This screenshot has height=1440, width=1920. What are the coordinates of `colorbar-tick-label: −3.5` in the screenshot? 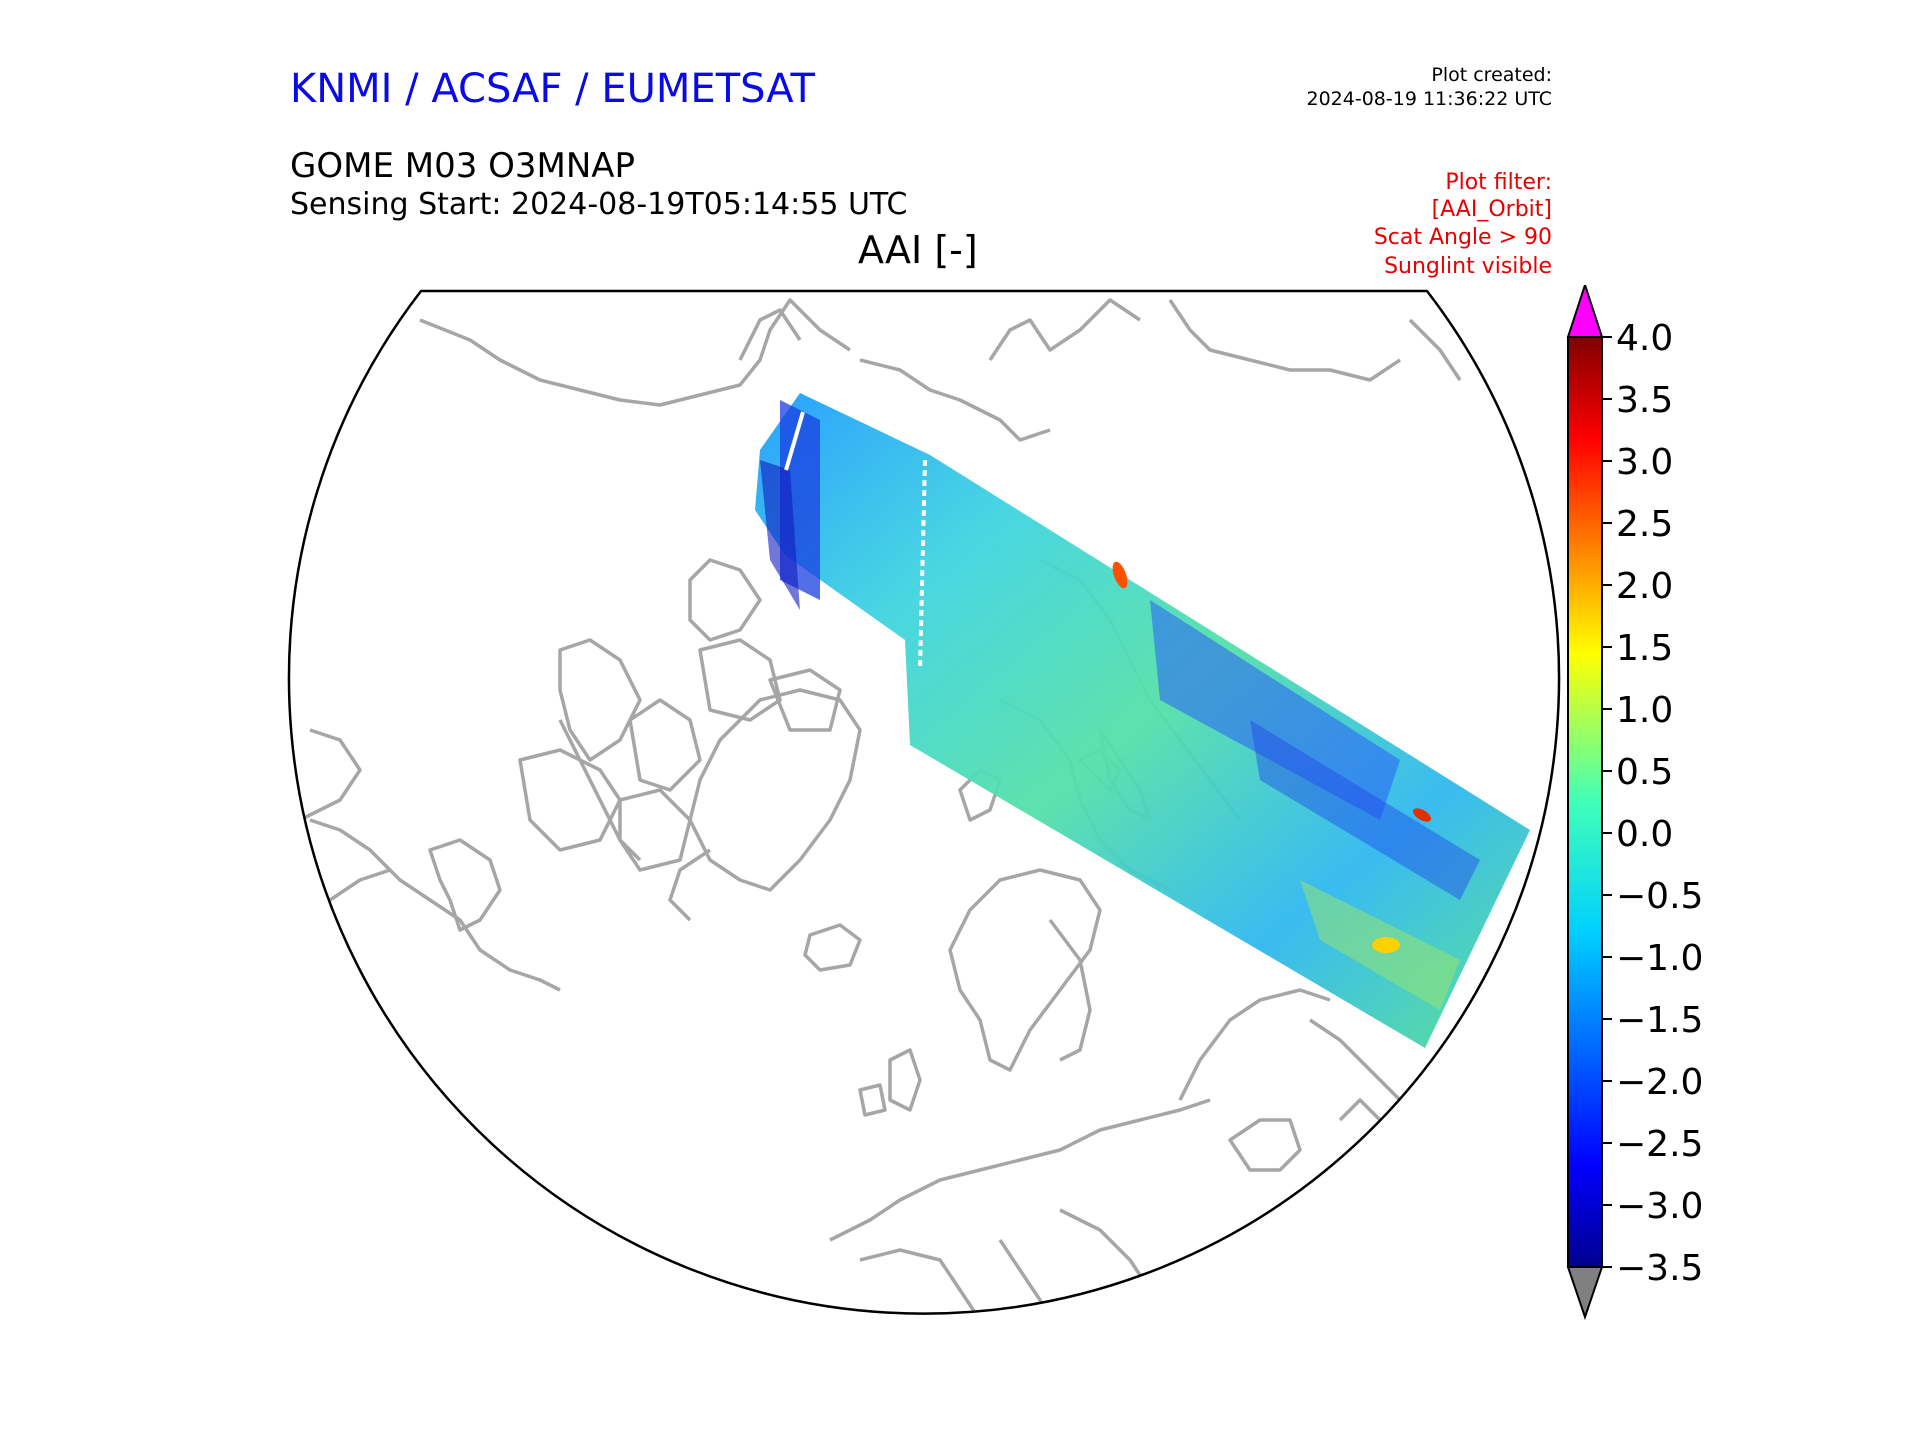 It's located at (1659, 1268).